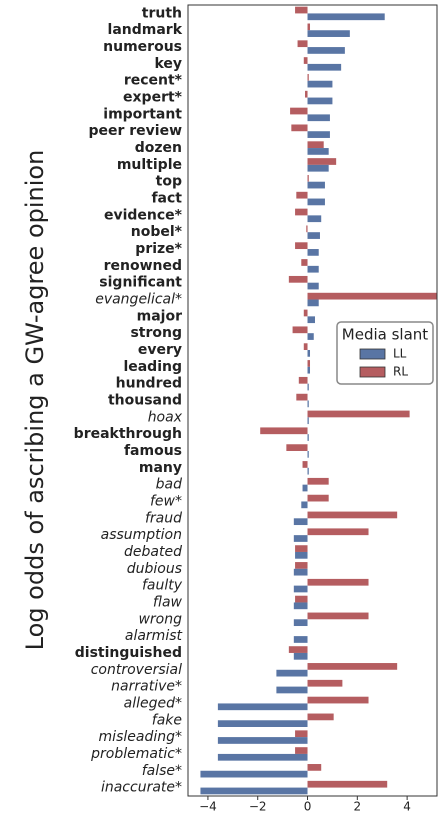  What do you see at coordinates (166, 501) in the screenshot?
I see `category-label: few*` at bounding box center [166, 501].